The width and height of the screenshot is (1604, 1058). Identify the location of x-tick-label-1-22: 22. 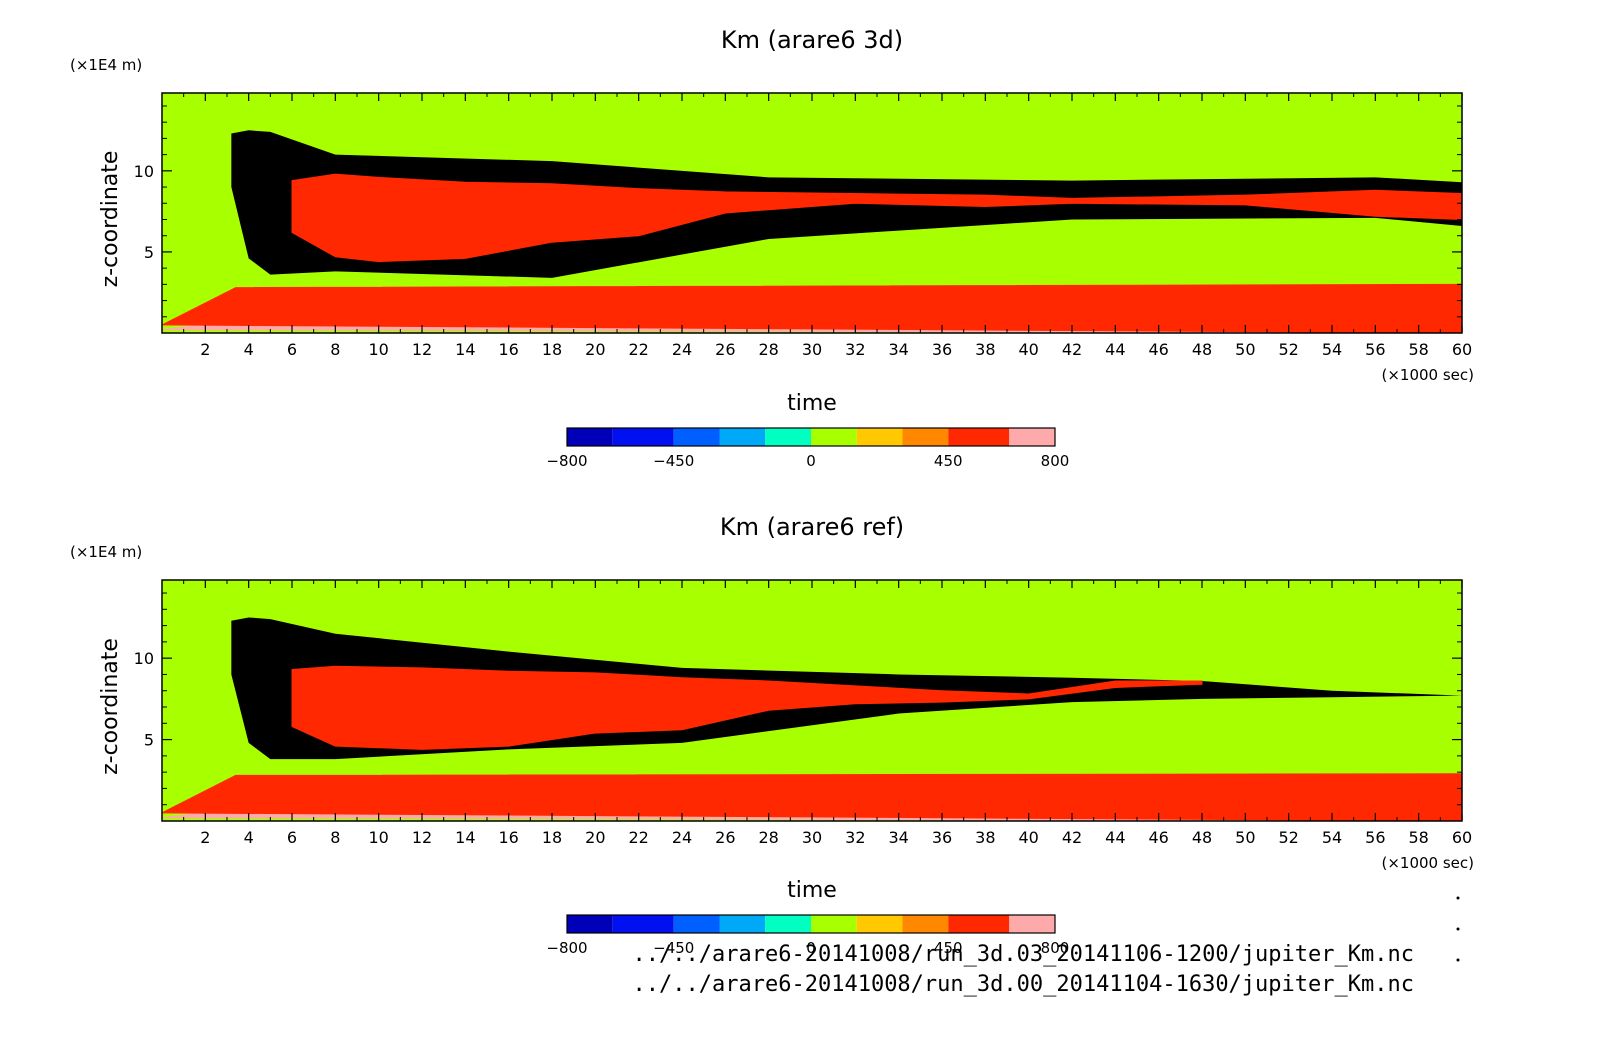
(638, 349).